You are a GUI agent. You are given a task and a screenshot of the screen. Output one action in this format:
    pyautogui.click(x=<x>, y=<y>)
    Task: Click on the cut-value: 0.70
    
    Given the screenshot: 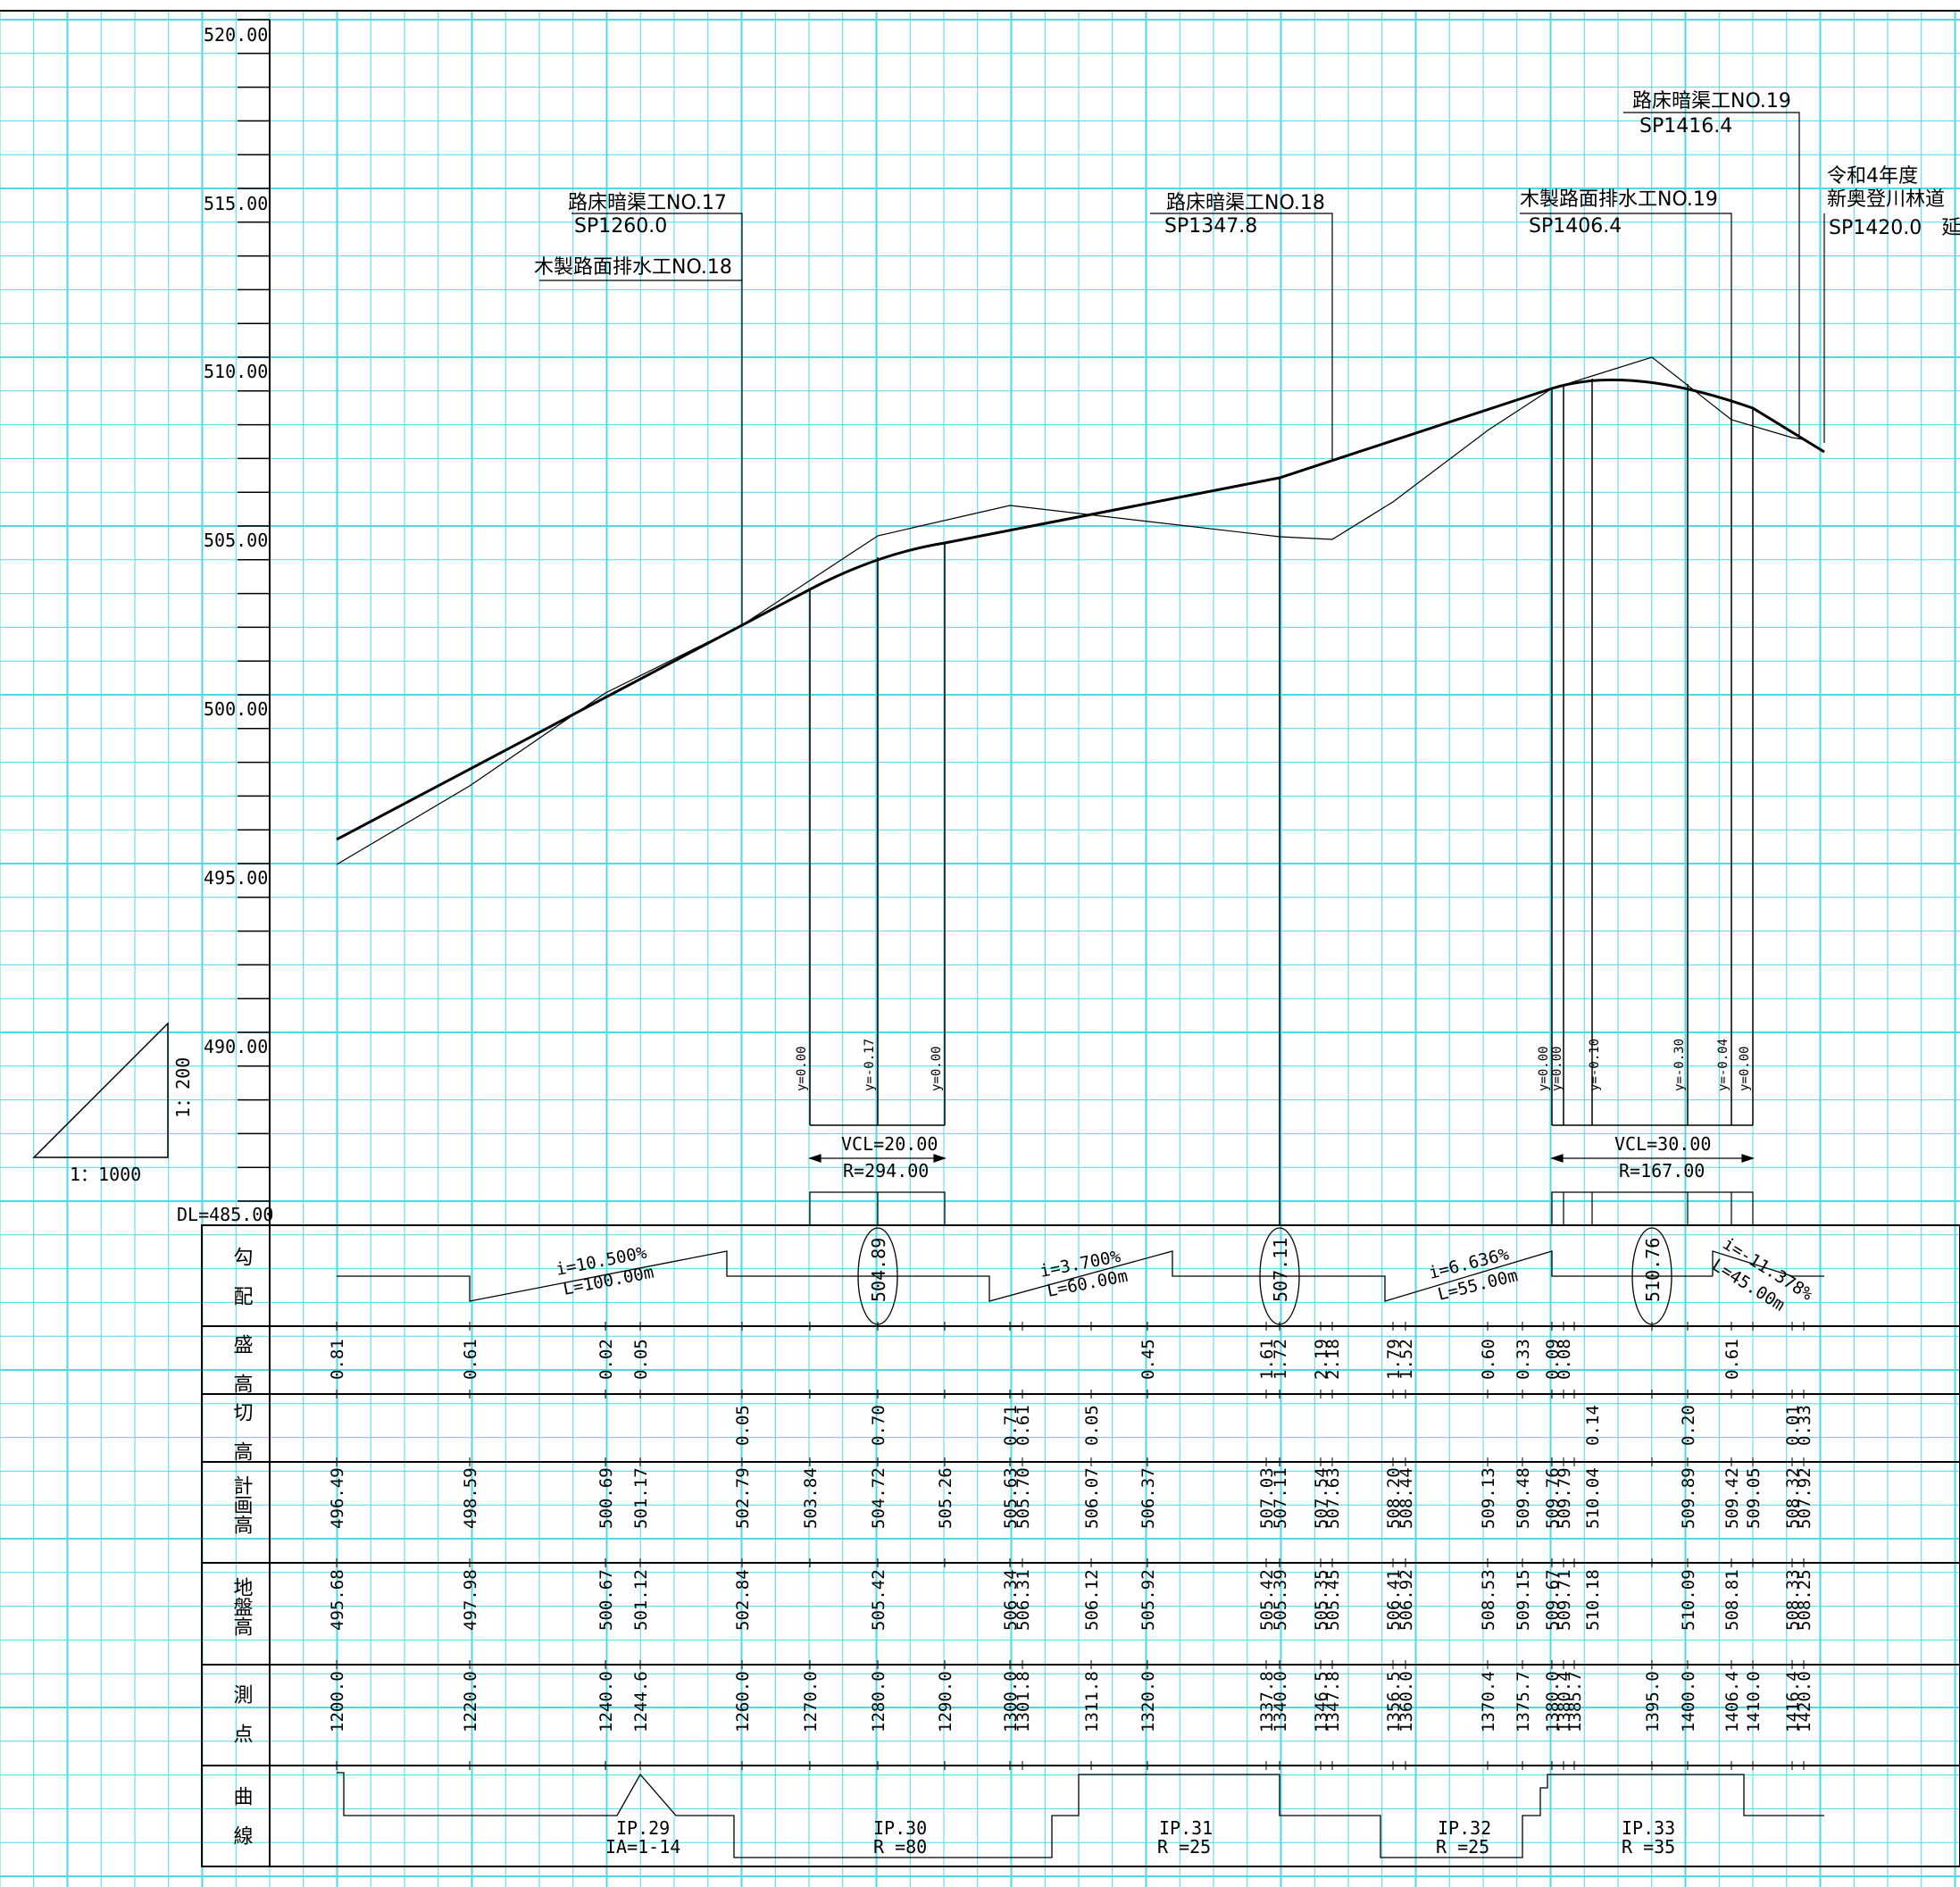 What is the action you would take?
    pyautogui.click(x=879, y=1425)
    